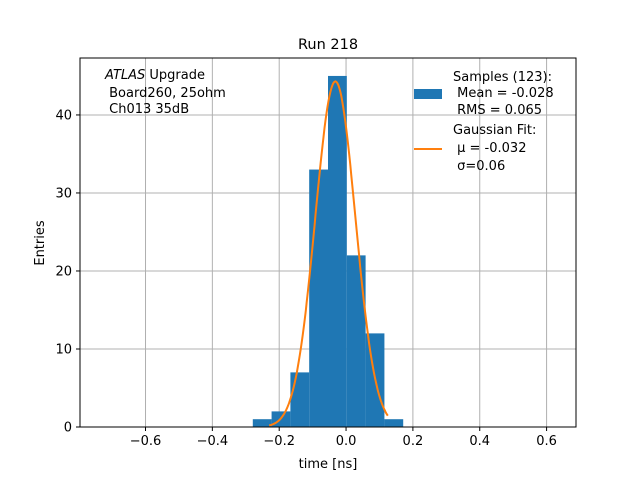 This screenshot has height=480, width=640. I want to click on gaussian-fit-curve, so click(328, 253).